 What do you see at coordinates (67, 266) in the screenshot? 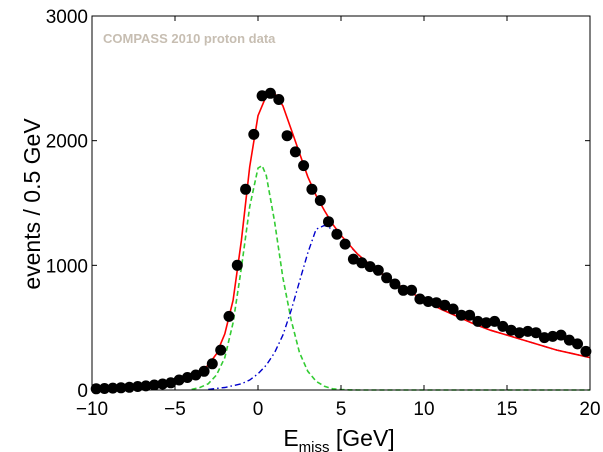
I see `y-tick-label: 1000` at bounding box center [67, 266].